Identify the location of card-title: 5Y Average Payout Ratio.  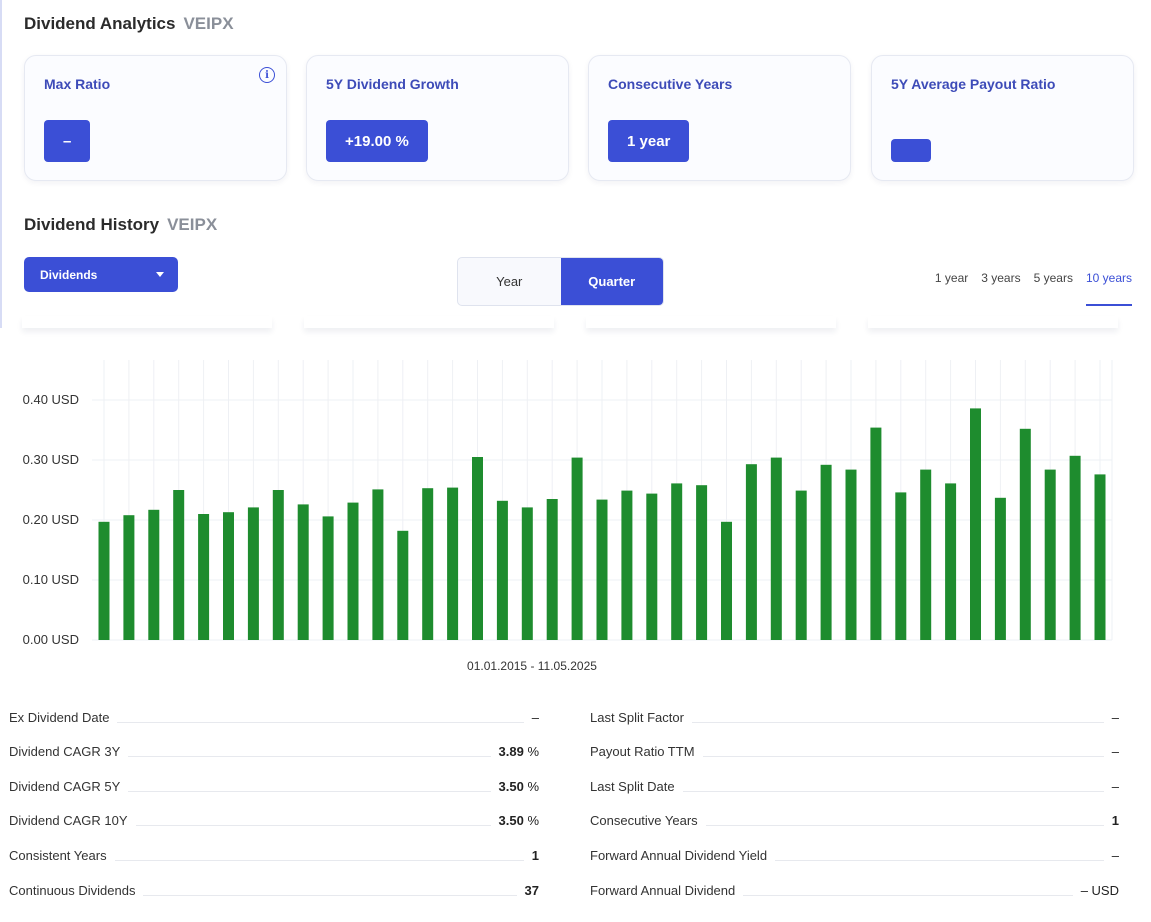
(973, 84).